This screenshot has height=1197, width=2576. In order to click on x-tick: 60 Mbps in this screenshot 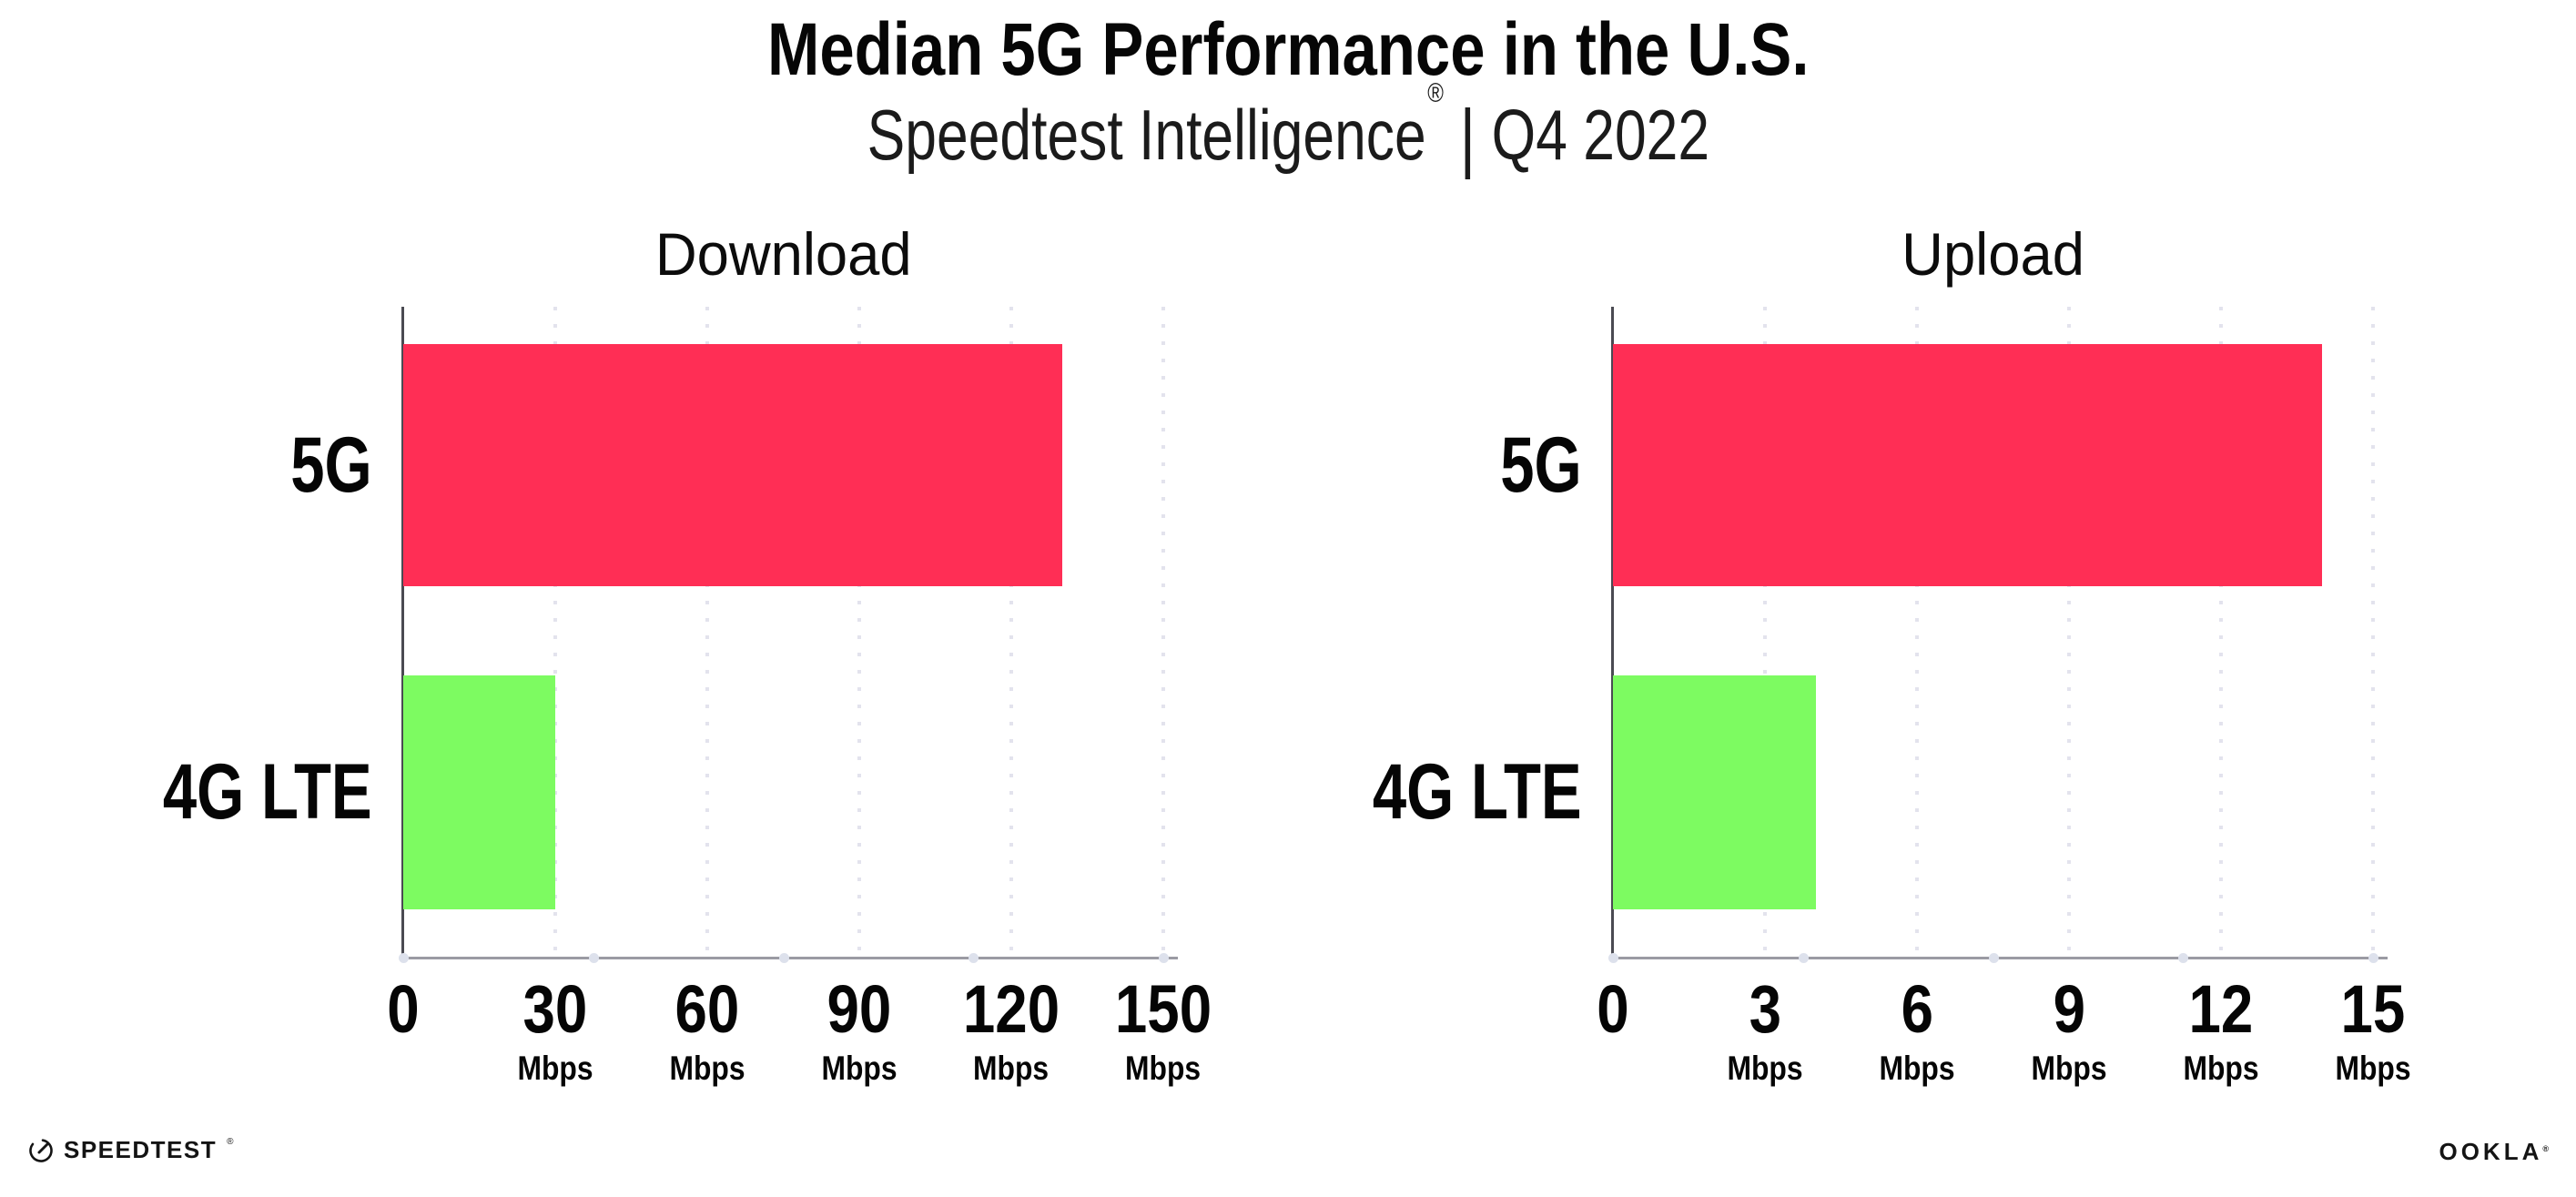, I will do `click(708, 1031)`.